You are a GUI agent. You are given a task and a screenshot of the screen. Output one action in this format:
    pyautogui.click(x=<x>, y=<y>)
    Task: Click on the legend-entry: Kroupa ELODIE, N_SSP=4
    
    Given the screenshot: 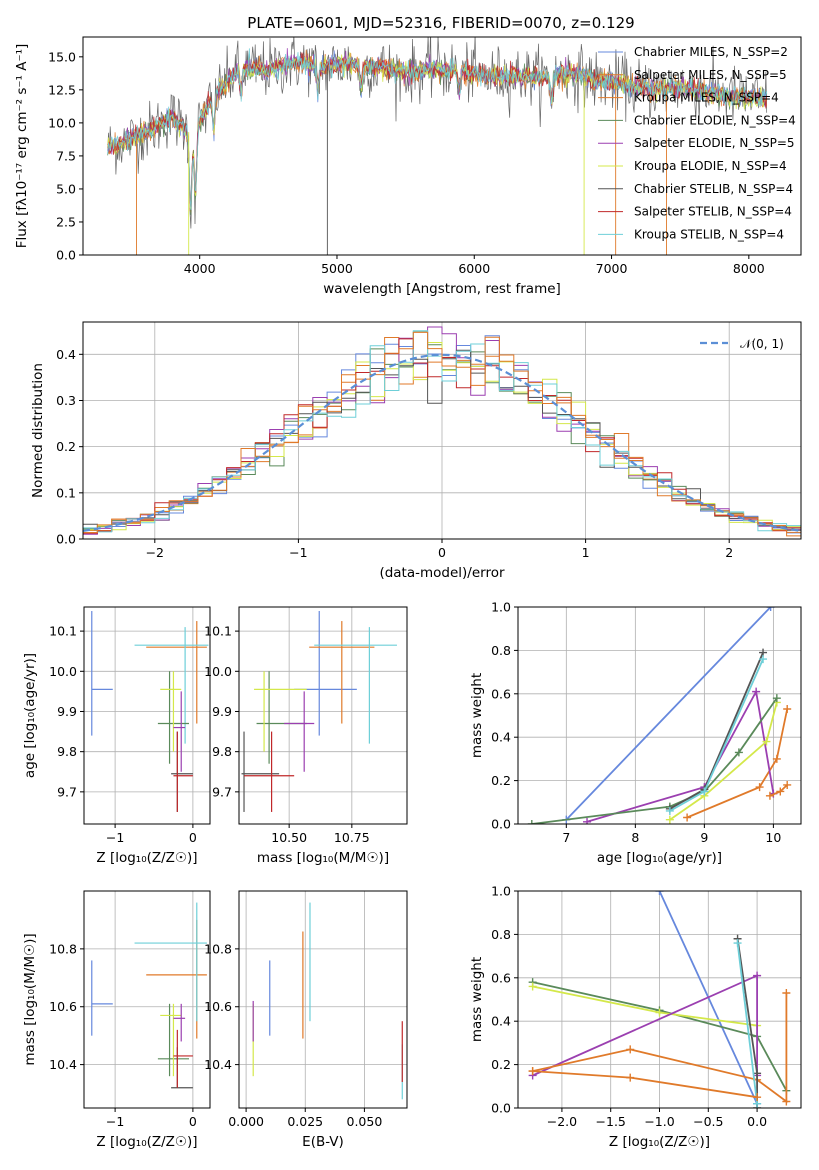 What is the action you would take?
    pyautogui.click(x=710, y=166)
    